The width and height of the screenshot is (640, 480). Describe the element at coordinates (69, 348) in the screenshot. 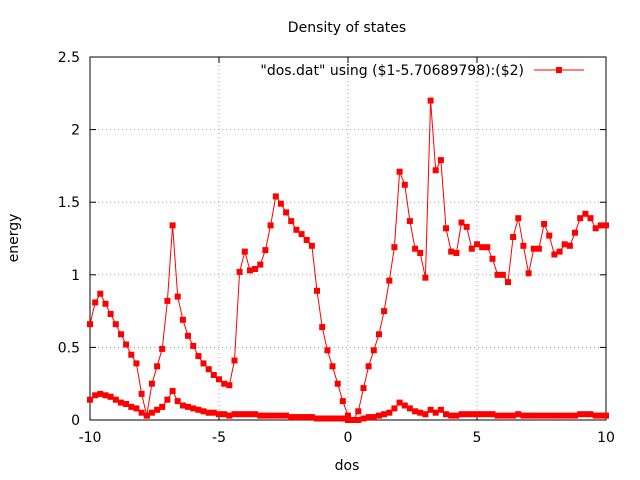

I see `y-tick-label: 0.5` at that location.